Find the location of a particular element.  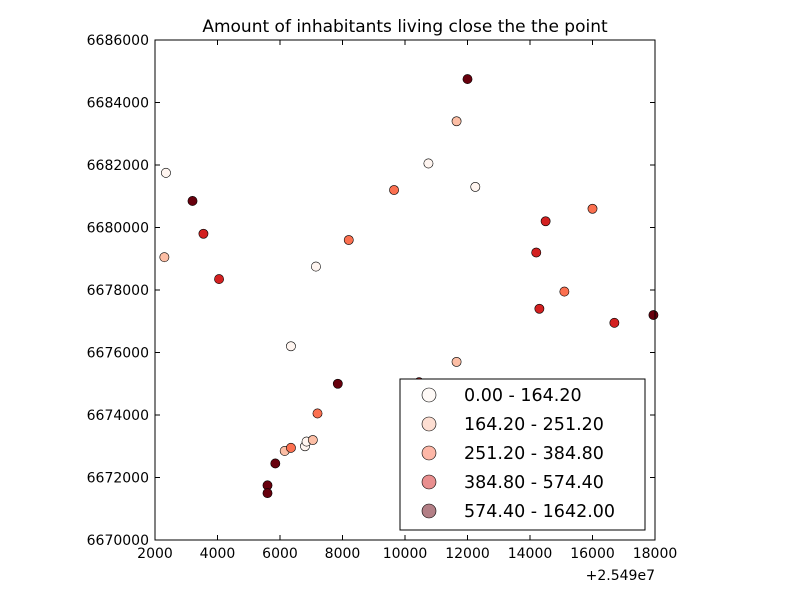

y-tick-label: 6674000 is located at coordinates (118, 416).